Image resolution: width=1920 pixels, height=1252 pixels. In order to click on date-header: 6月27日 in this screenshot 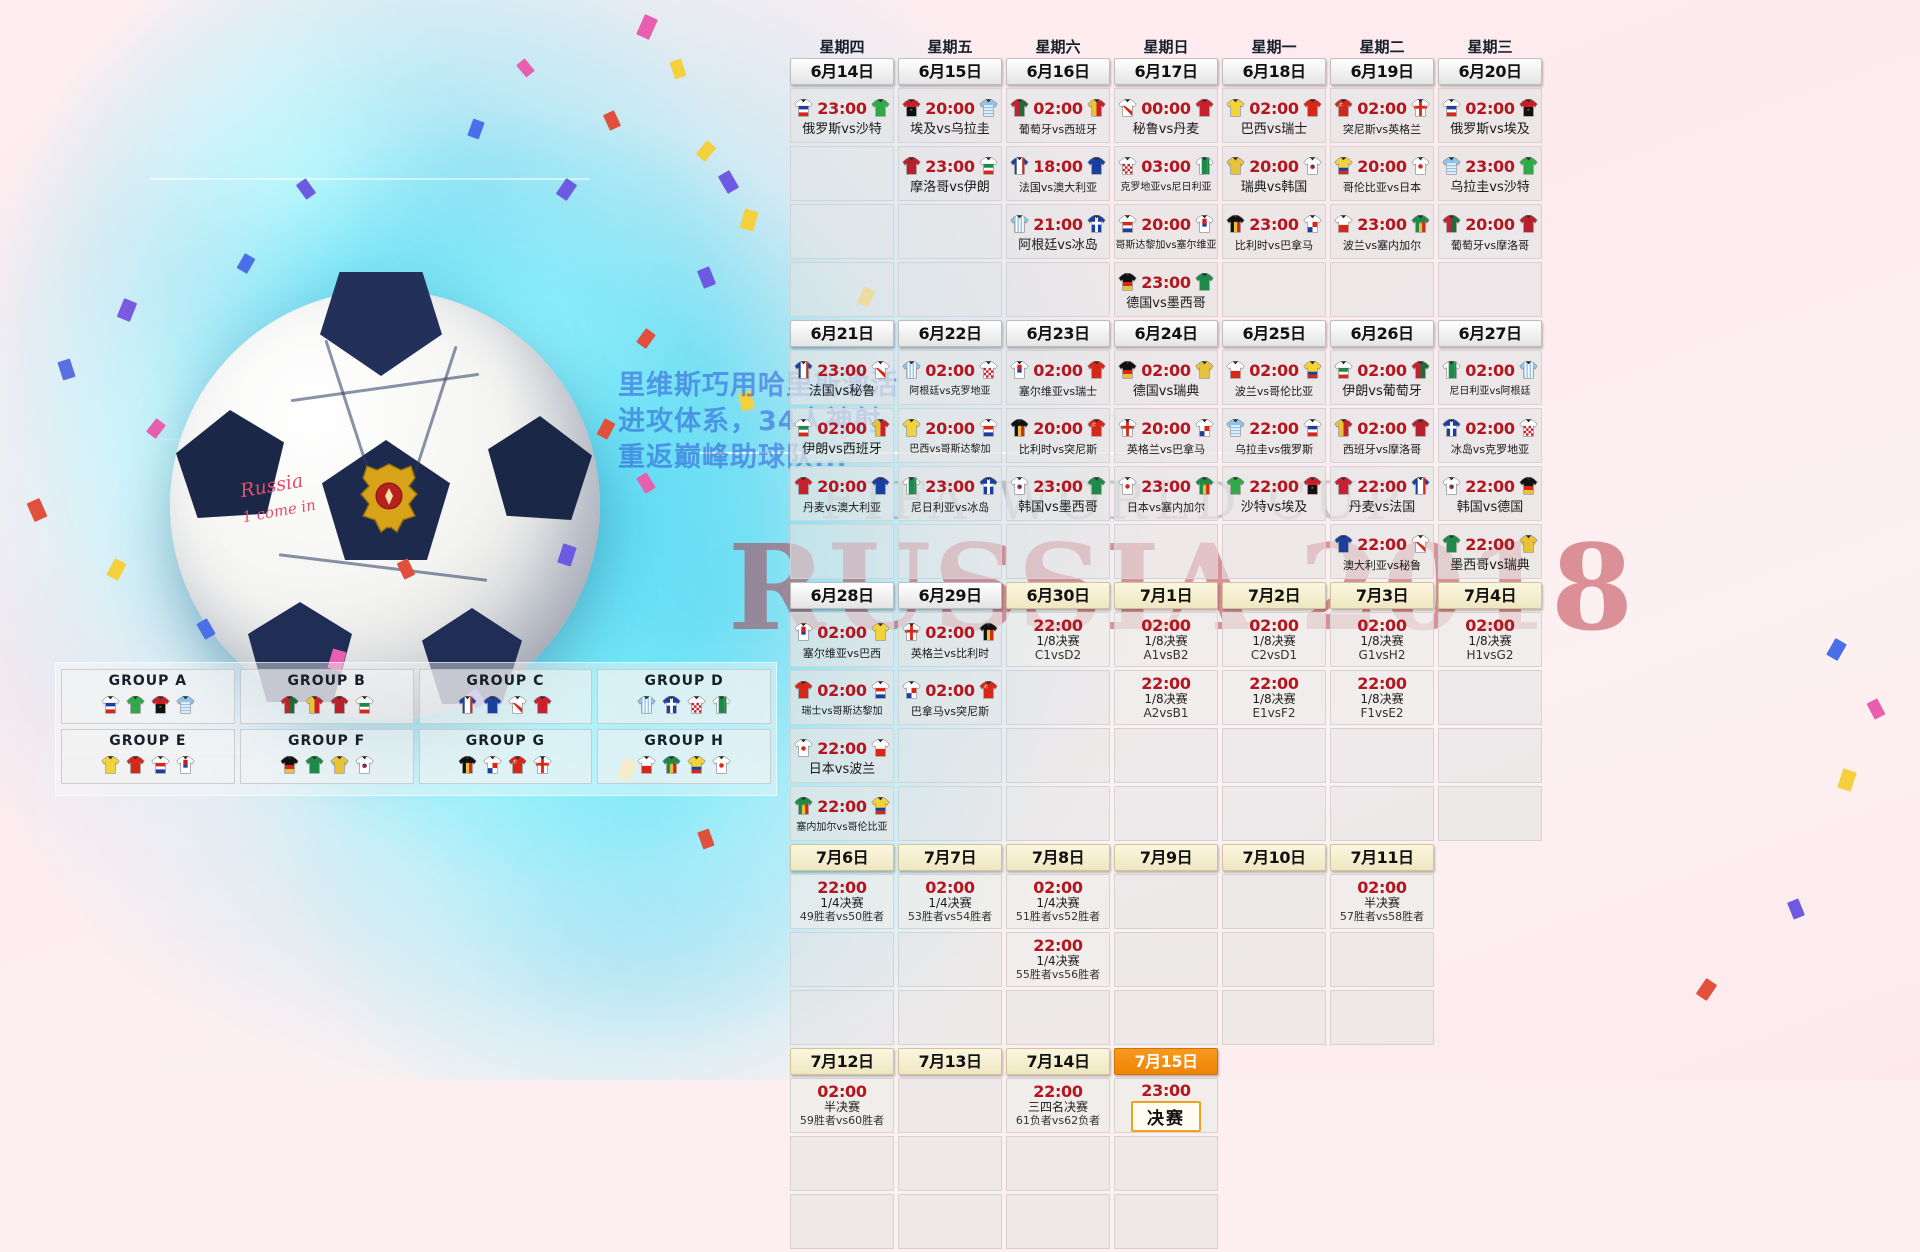, I will do `click(1490, 333)`.